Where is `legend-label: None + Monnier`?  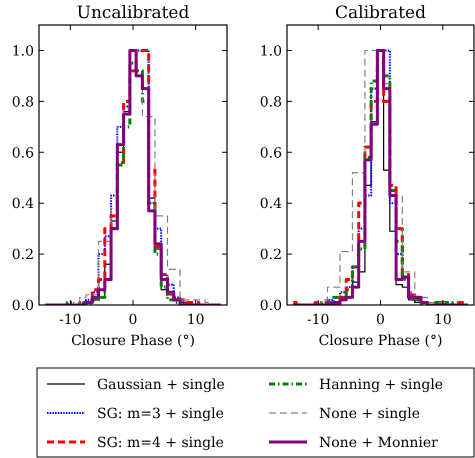
legend-label: None + Monnier is located at coordinates (378, 443).